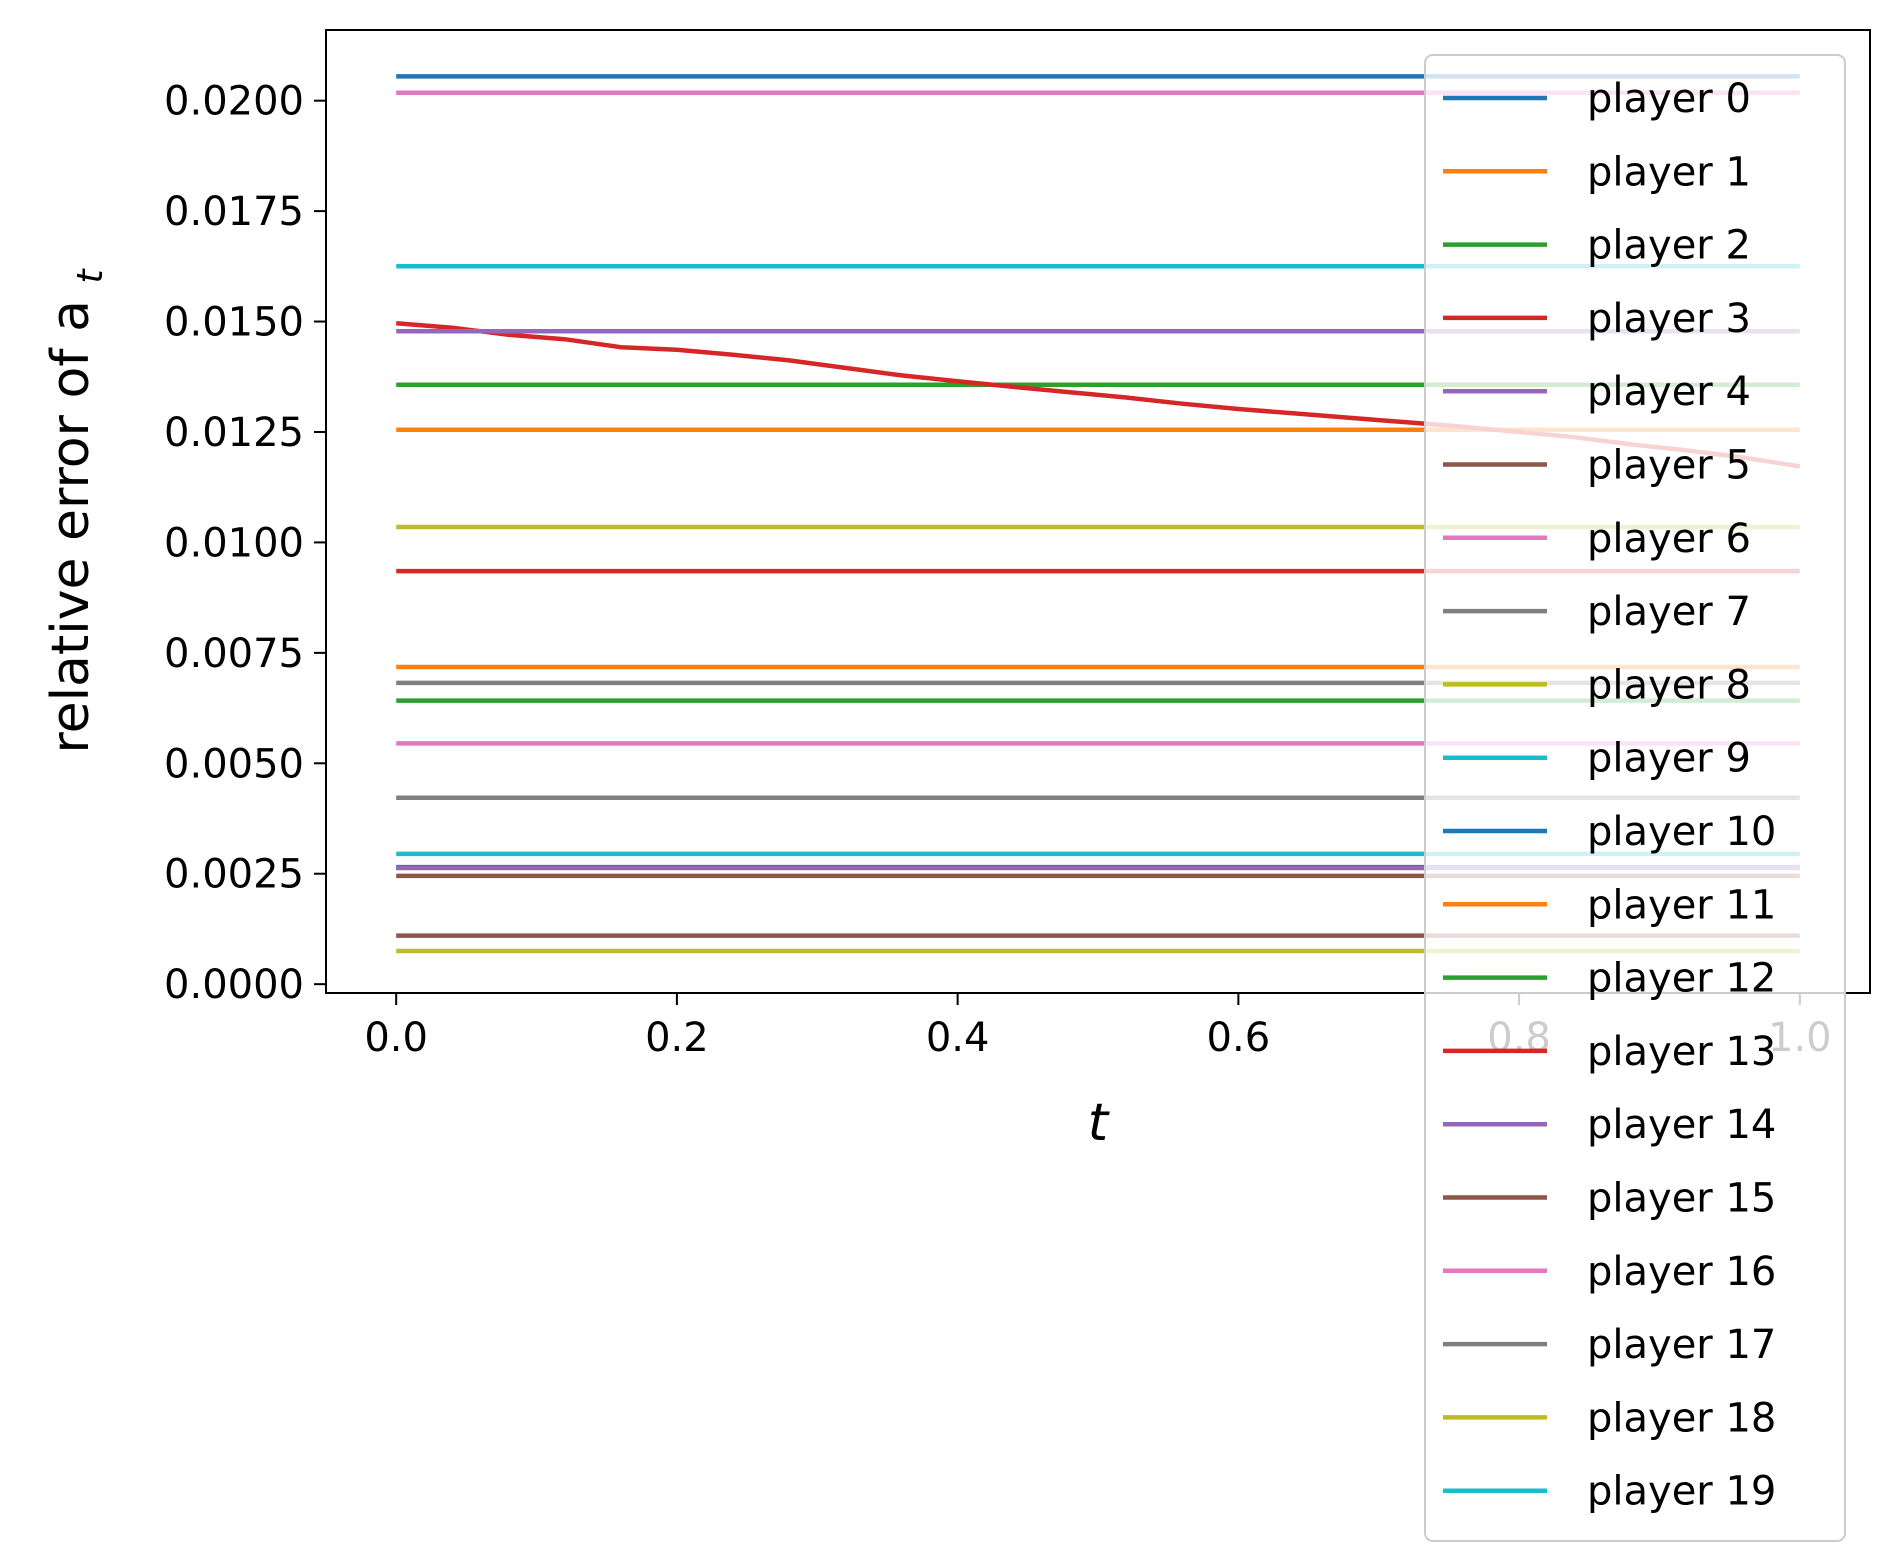  I want to click on y-tick-label: 0.0000, so click(234, 985).